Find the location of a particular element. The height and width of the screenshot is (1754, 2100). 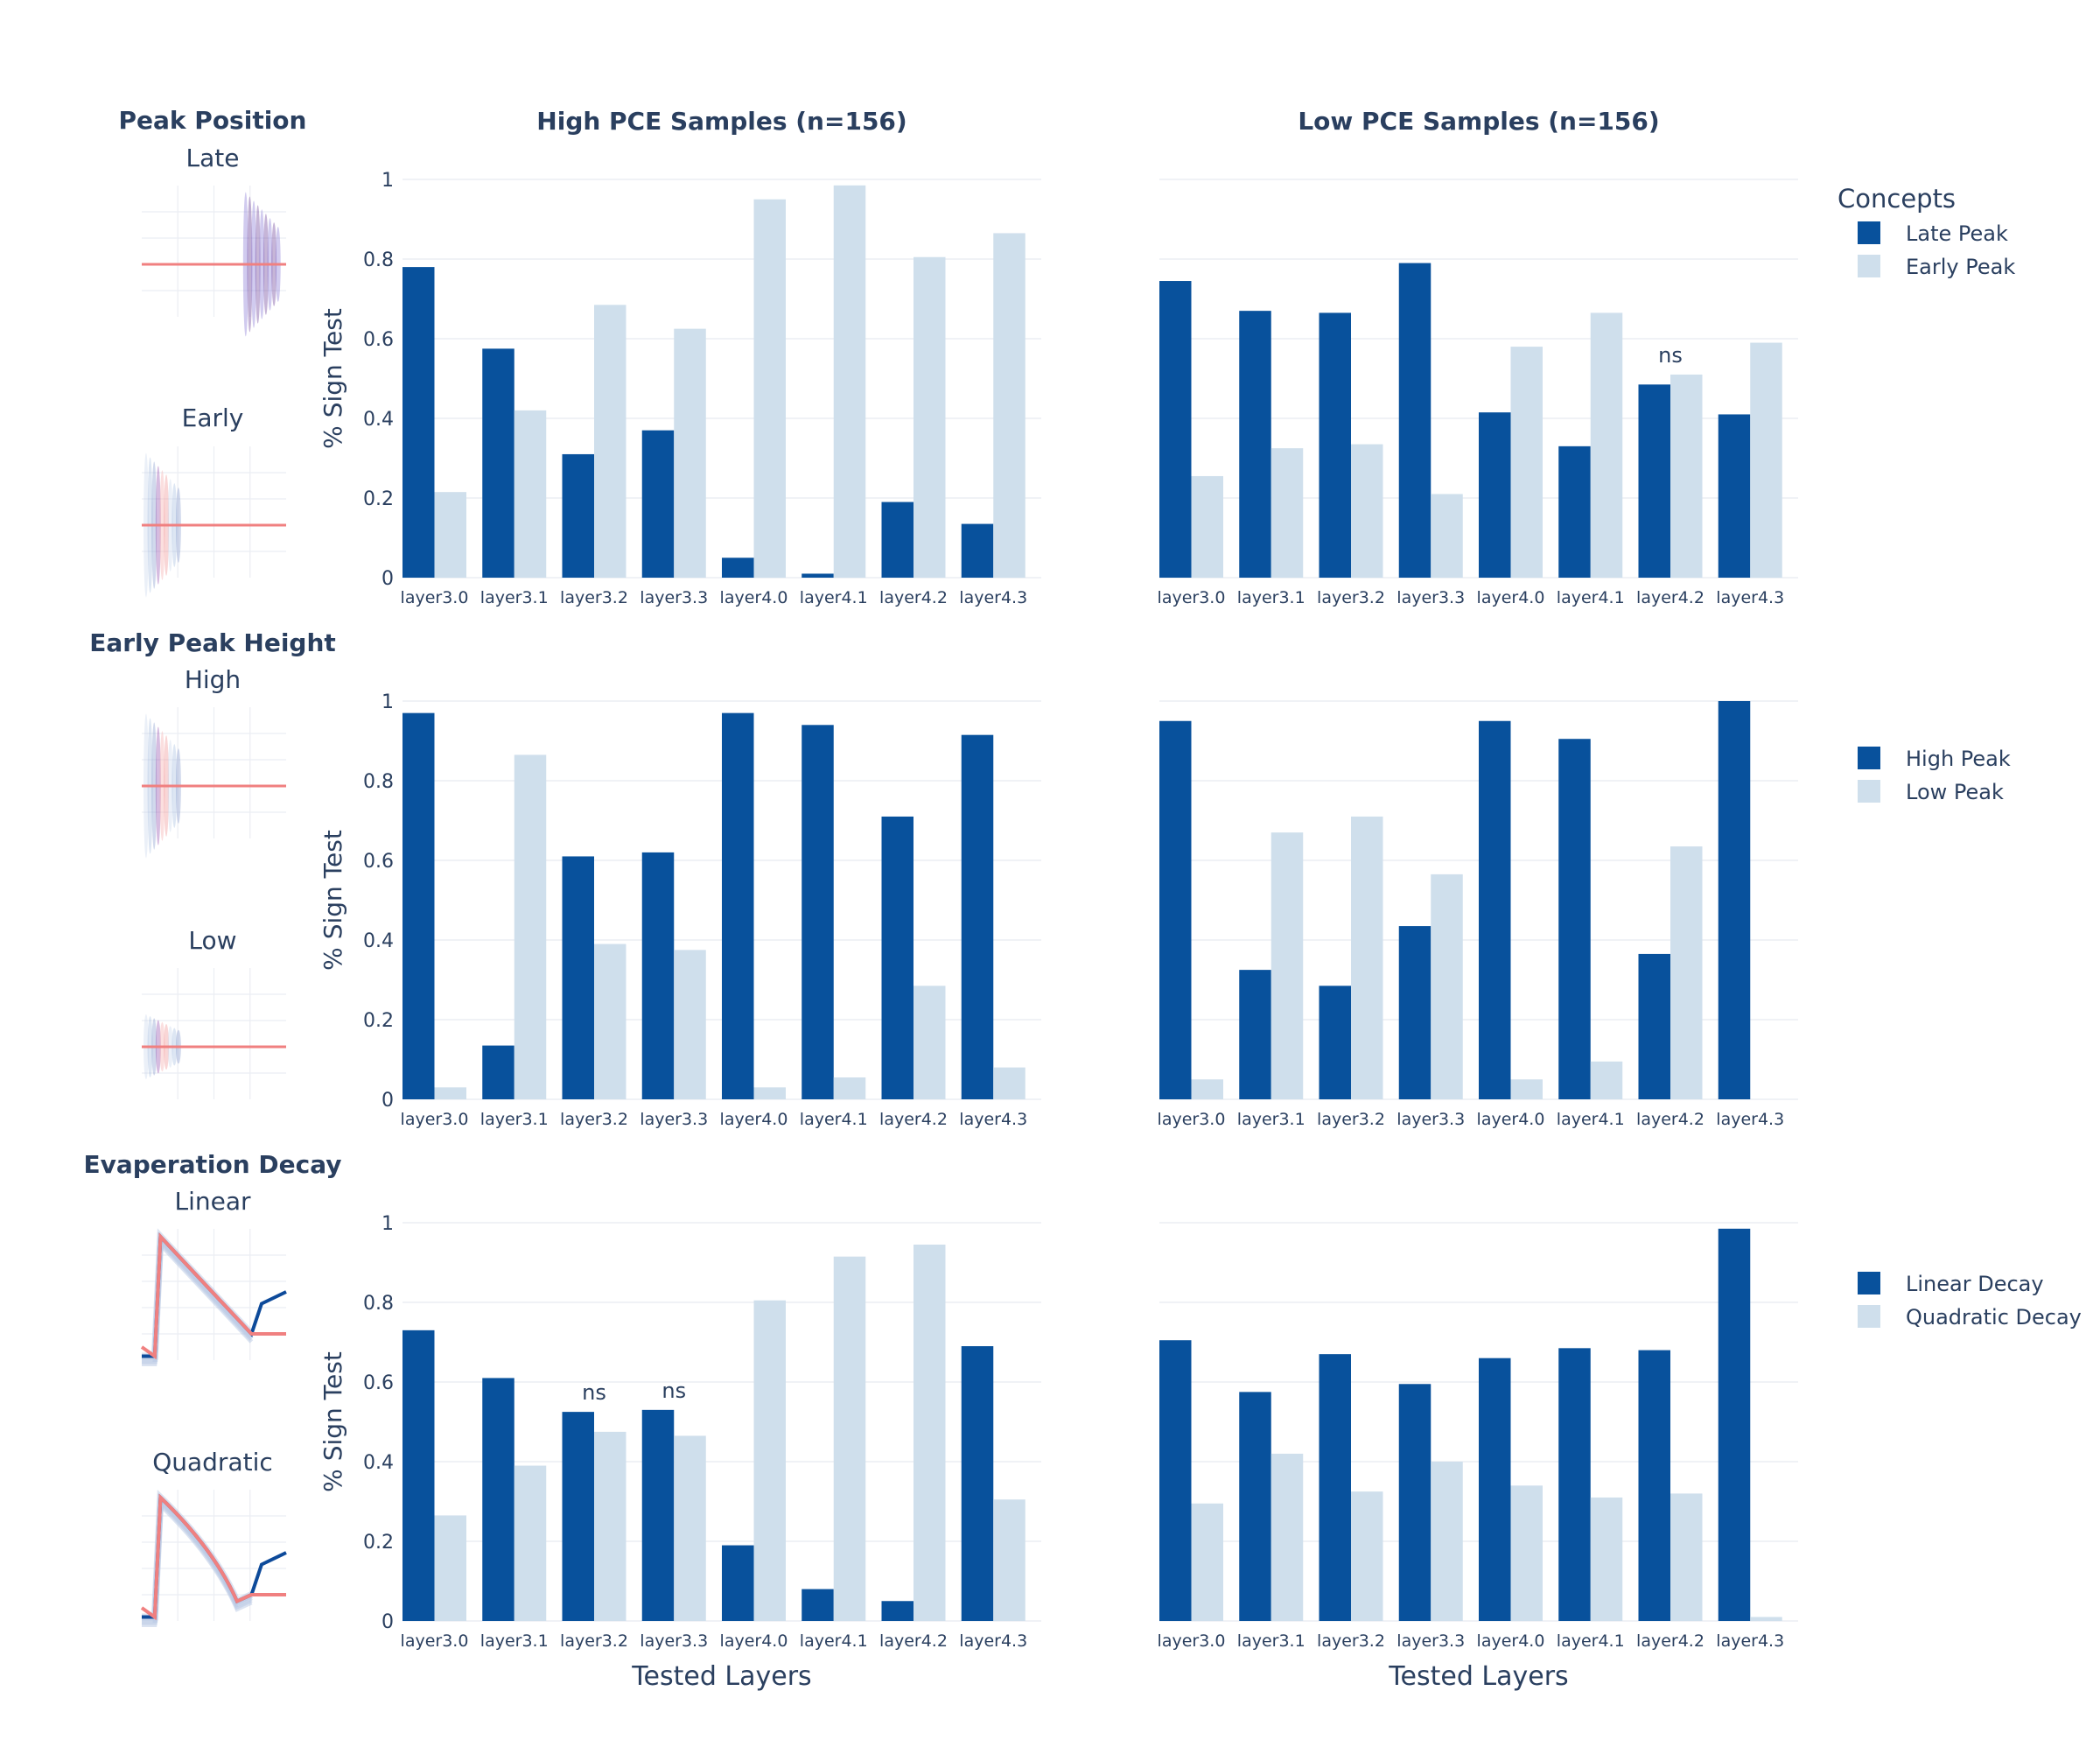

x-tick-label: layer3.2 is located at coordinates (594, 1641).